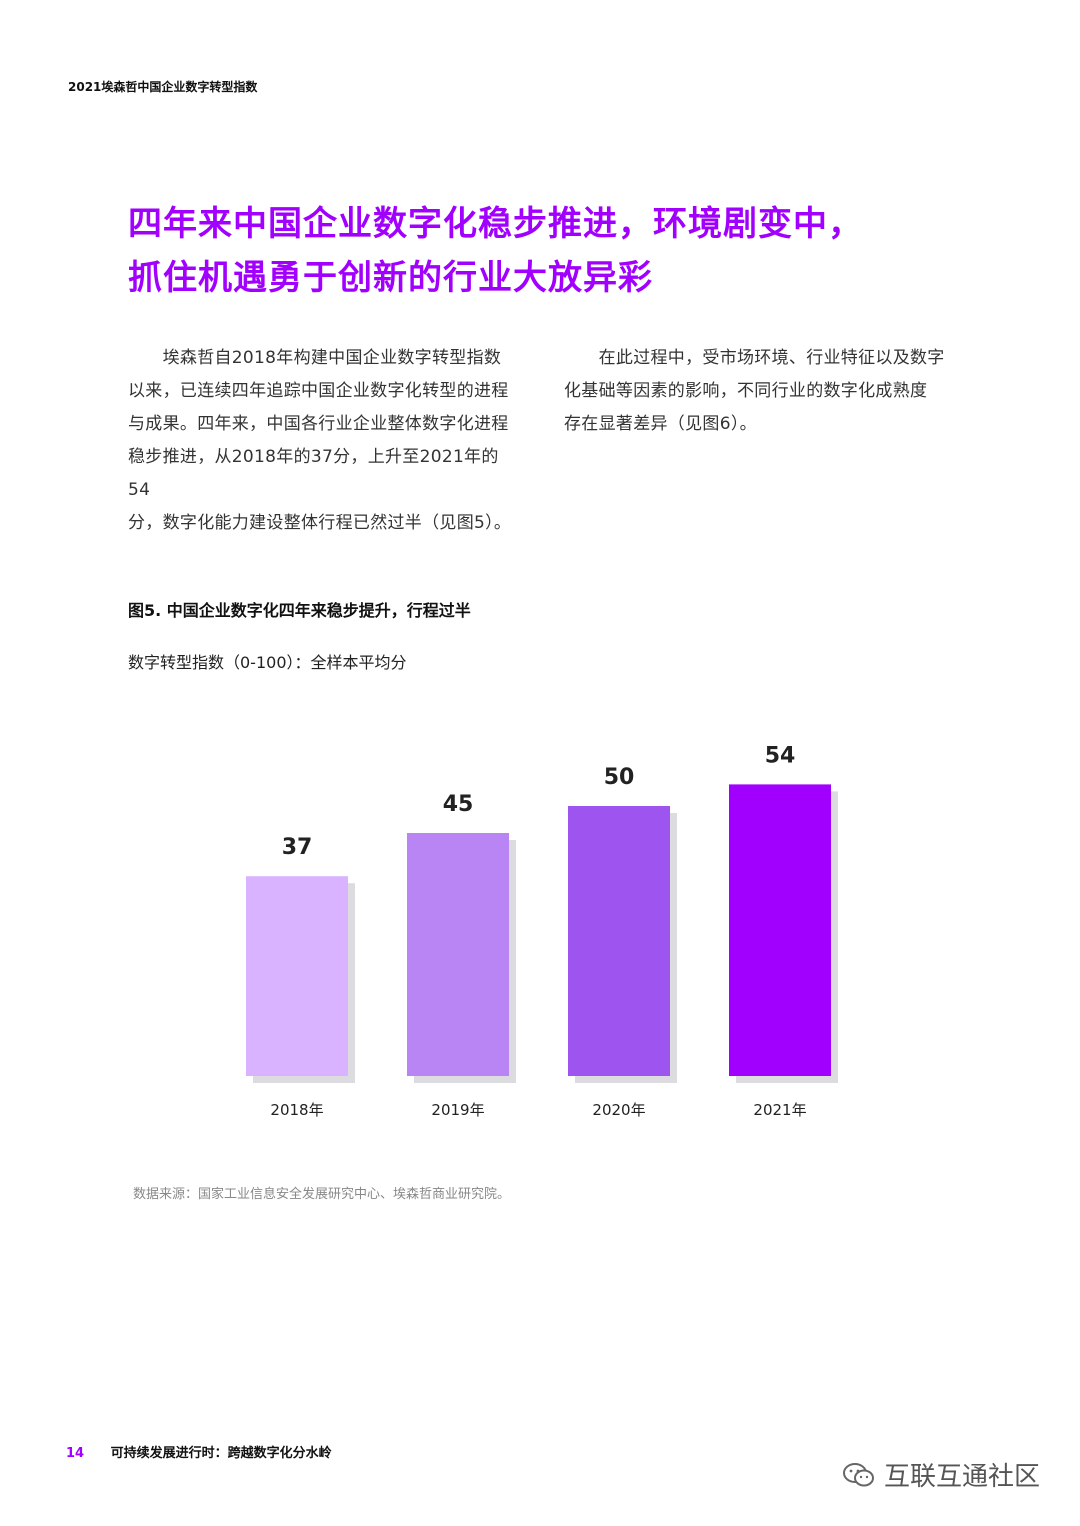  I want to click on bar-chart: 37 2018年 45 2019年 50 2020年 54 2021年, so click(542, 931).